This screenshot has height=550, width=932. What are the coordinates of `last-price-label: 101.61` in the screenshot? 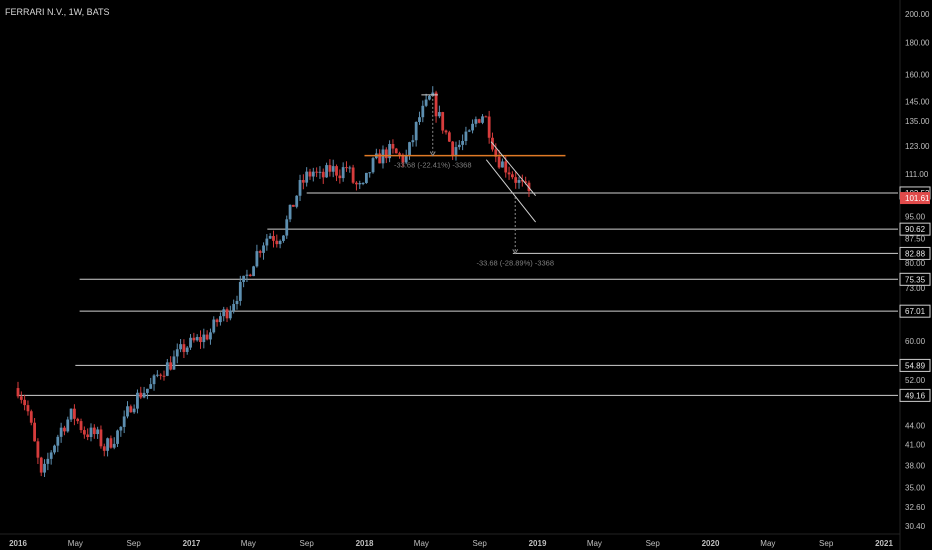 It's located at (917, 198).